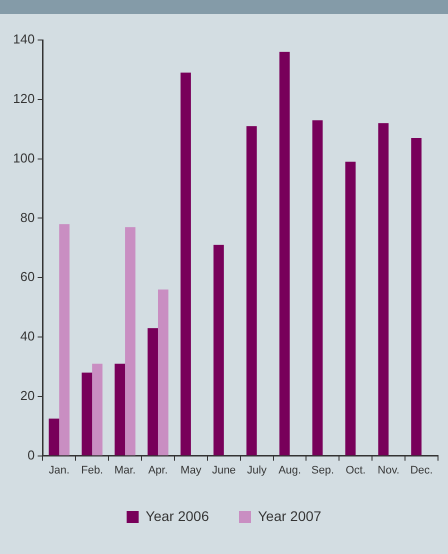  I want to click on x-tick-label: Sep., so click(322, 470).